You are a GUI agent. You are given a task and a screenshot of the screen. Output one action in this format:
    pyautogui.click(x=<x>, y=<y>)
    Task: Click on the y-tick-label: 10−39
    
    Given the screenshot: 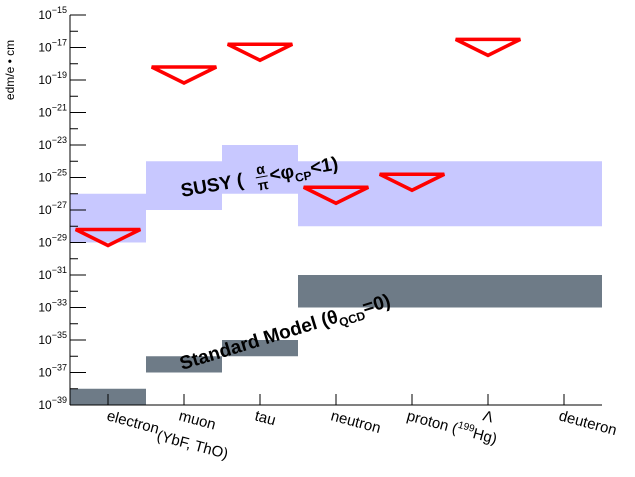 What is the action you would take?
    pyautogui.click(x=52, y=403)
    